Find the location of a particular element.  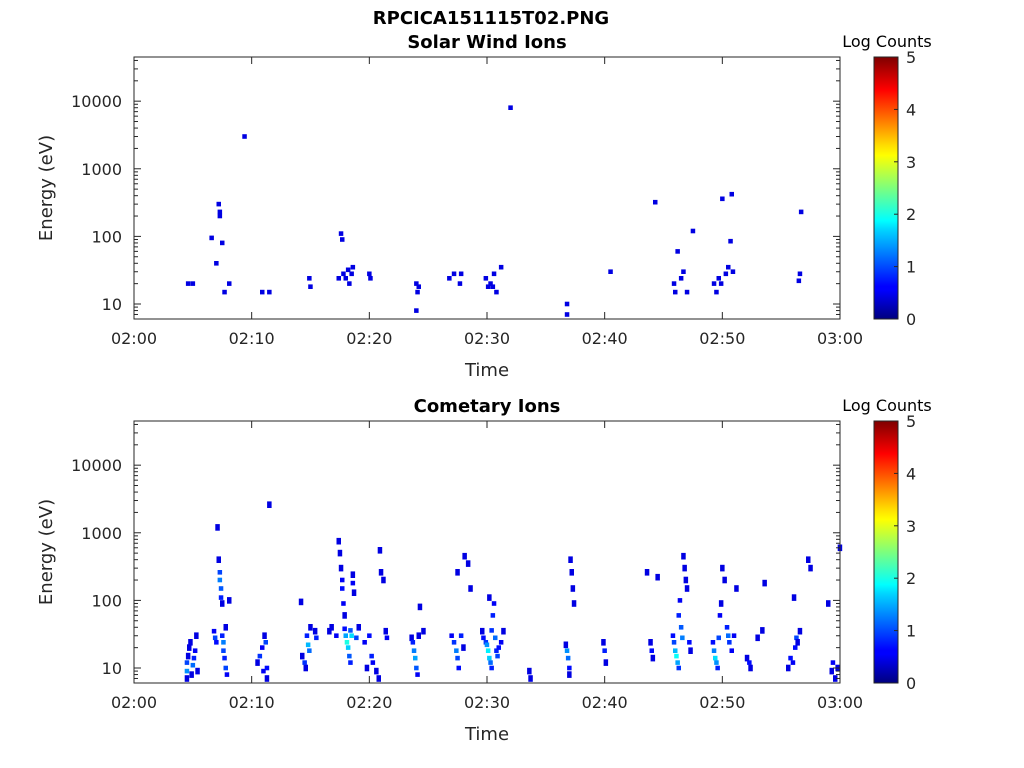

colorbar-gradient is located at coordinates (886, 188).